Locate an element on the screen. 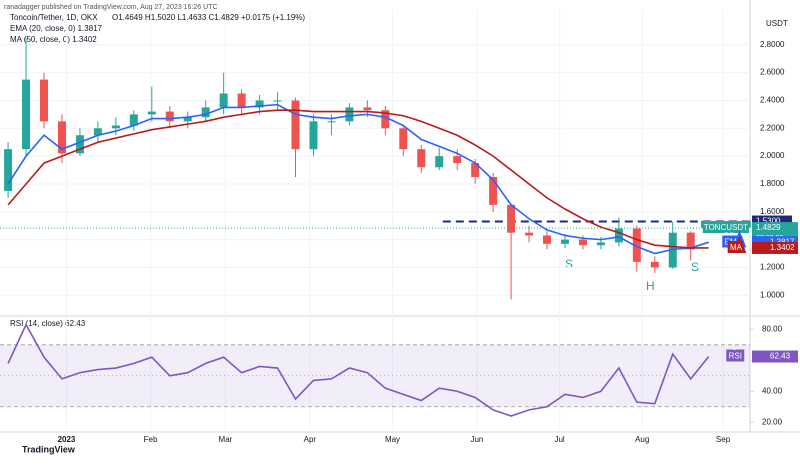 The width and height of the screenshot is (800, 465). rsi-tick-label: 20.00 is located at coordinates (772, 421).